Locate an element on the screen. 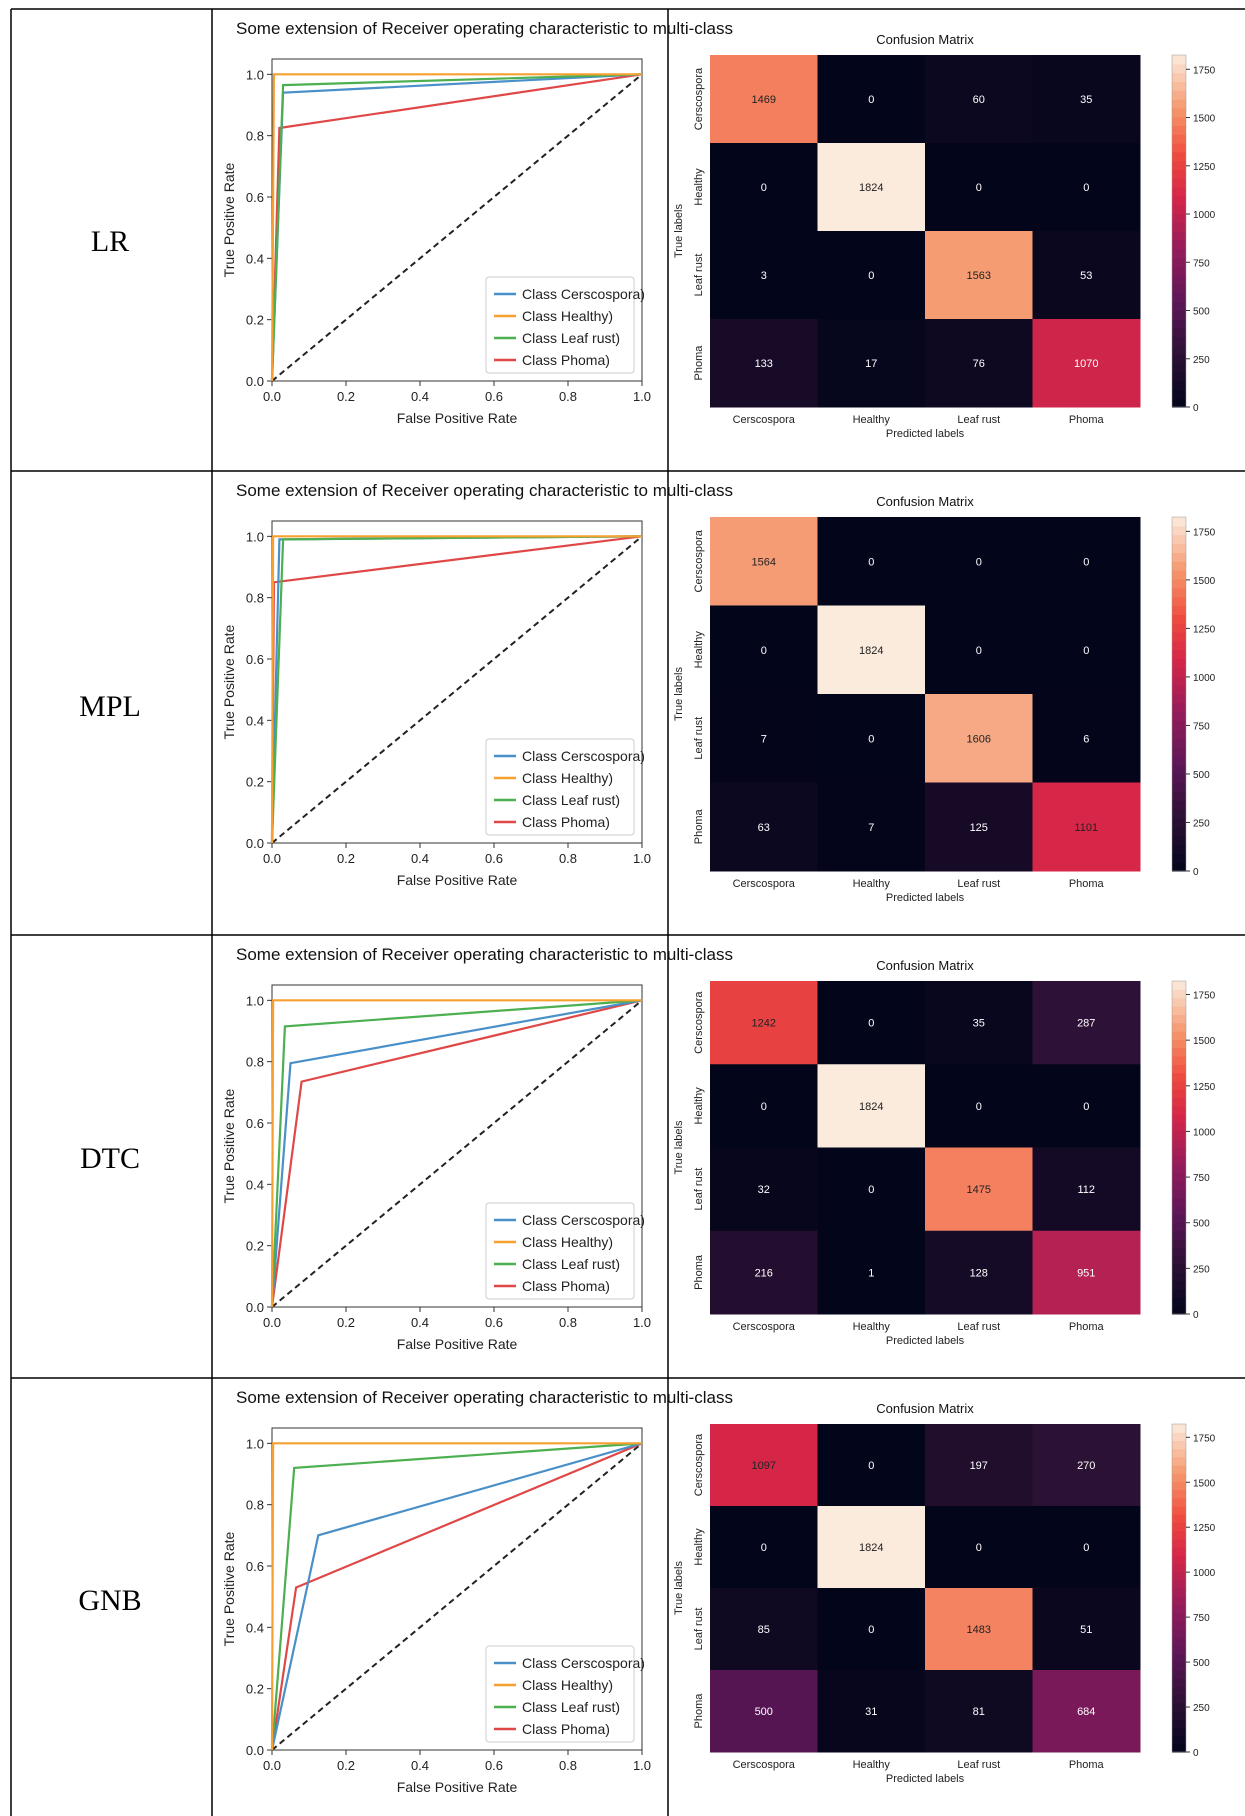  cm-cell-value: 1097 is located at coordinates (764, 1466).